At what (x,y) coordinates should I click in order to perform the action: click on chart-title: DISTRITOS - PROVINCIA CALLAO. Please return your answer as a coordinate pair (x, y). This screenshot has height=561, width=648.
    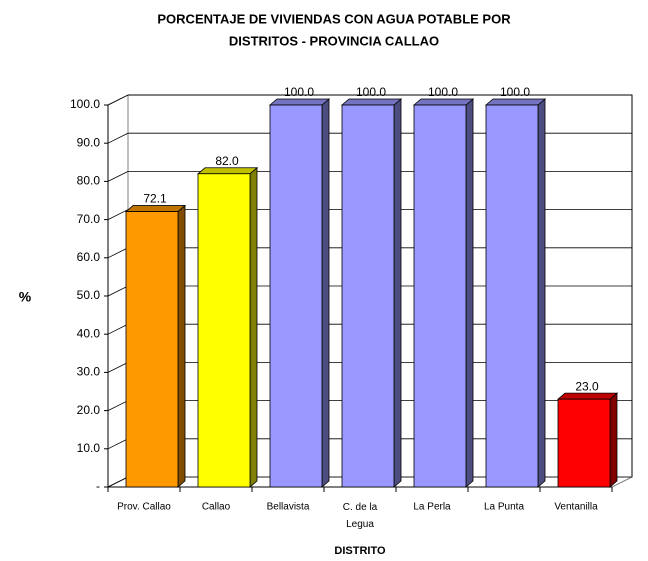
    Looking at the image, I should click on (334, 40).